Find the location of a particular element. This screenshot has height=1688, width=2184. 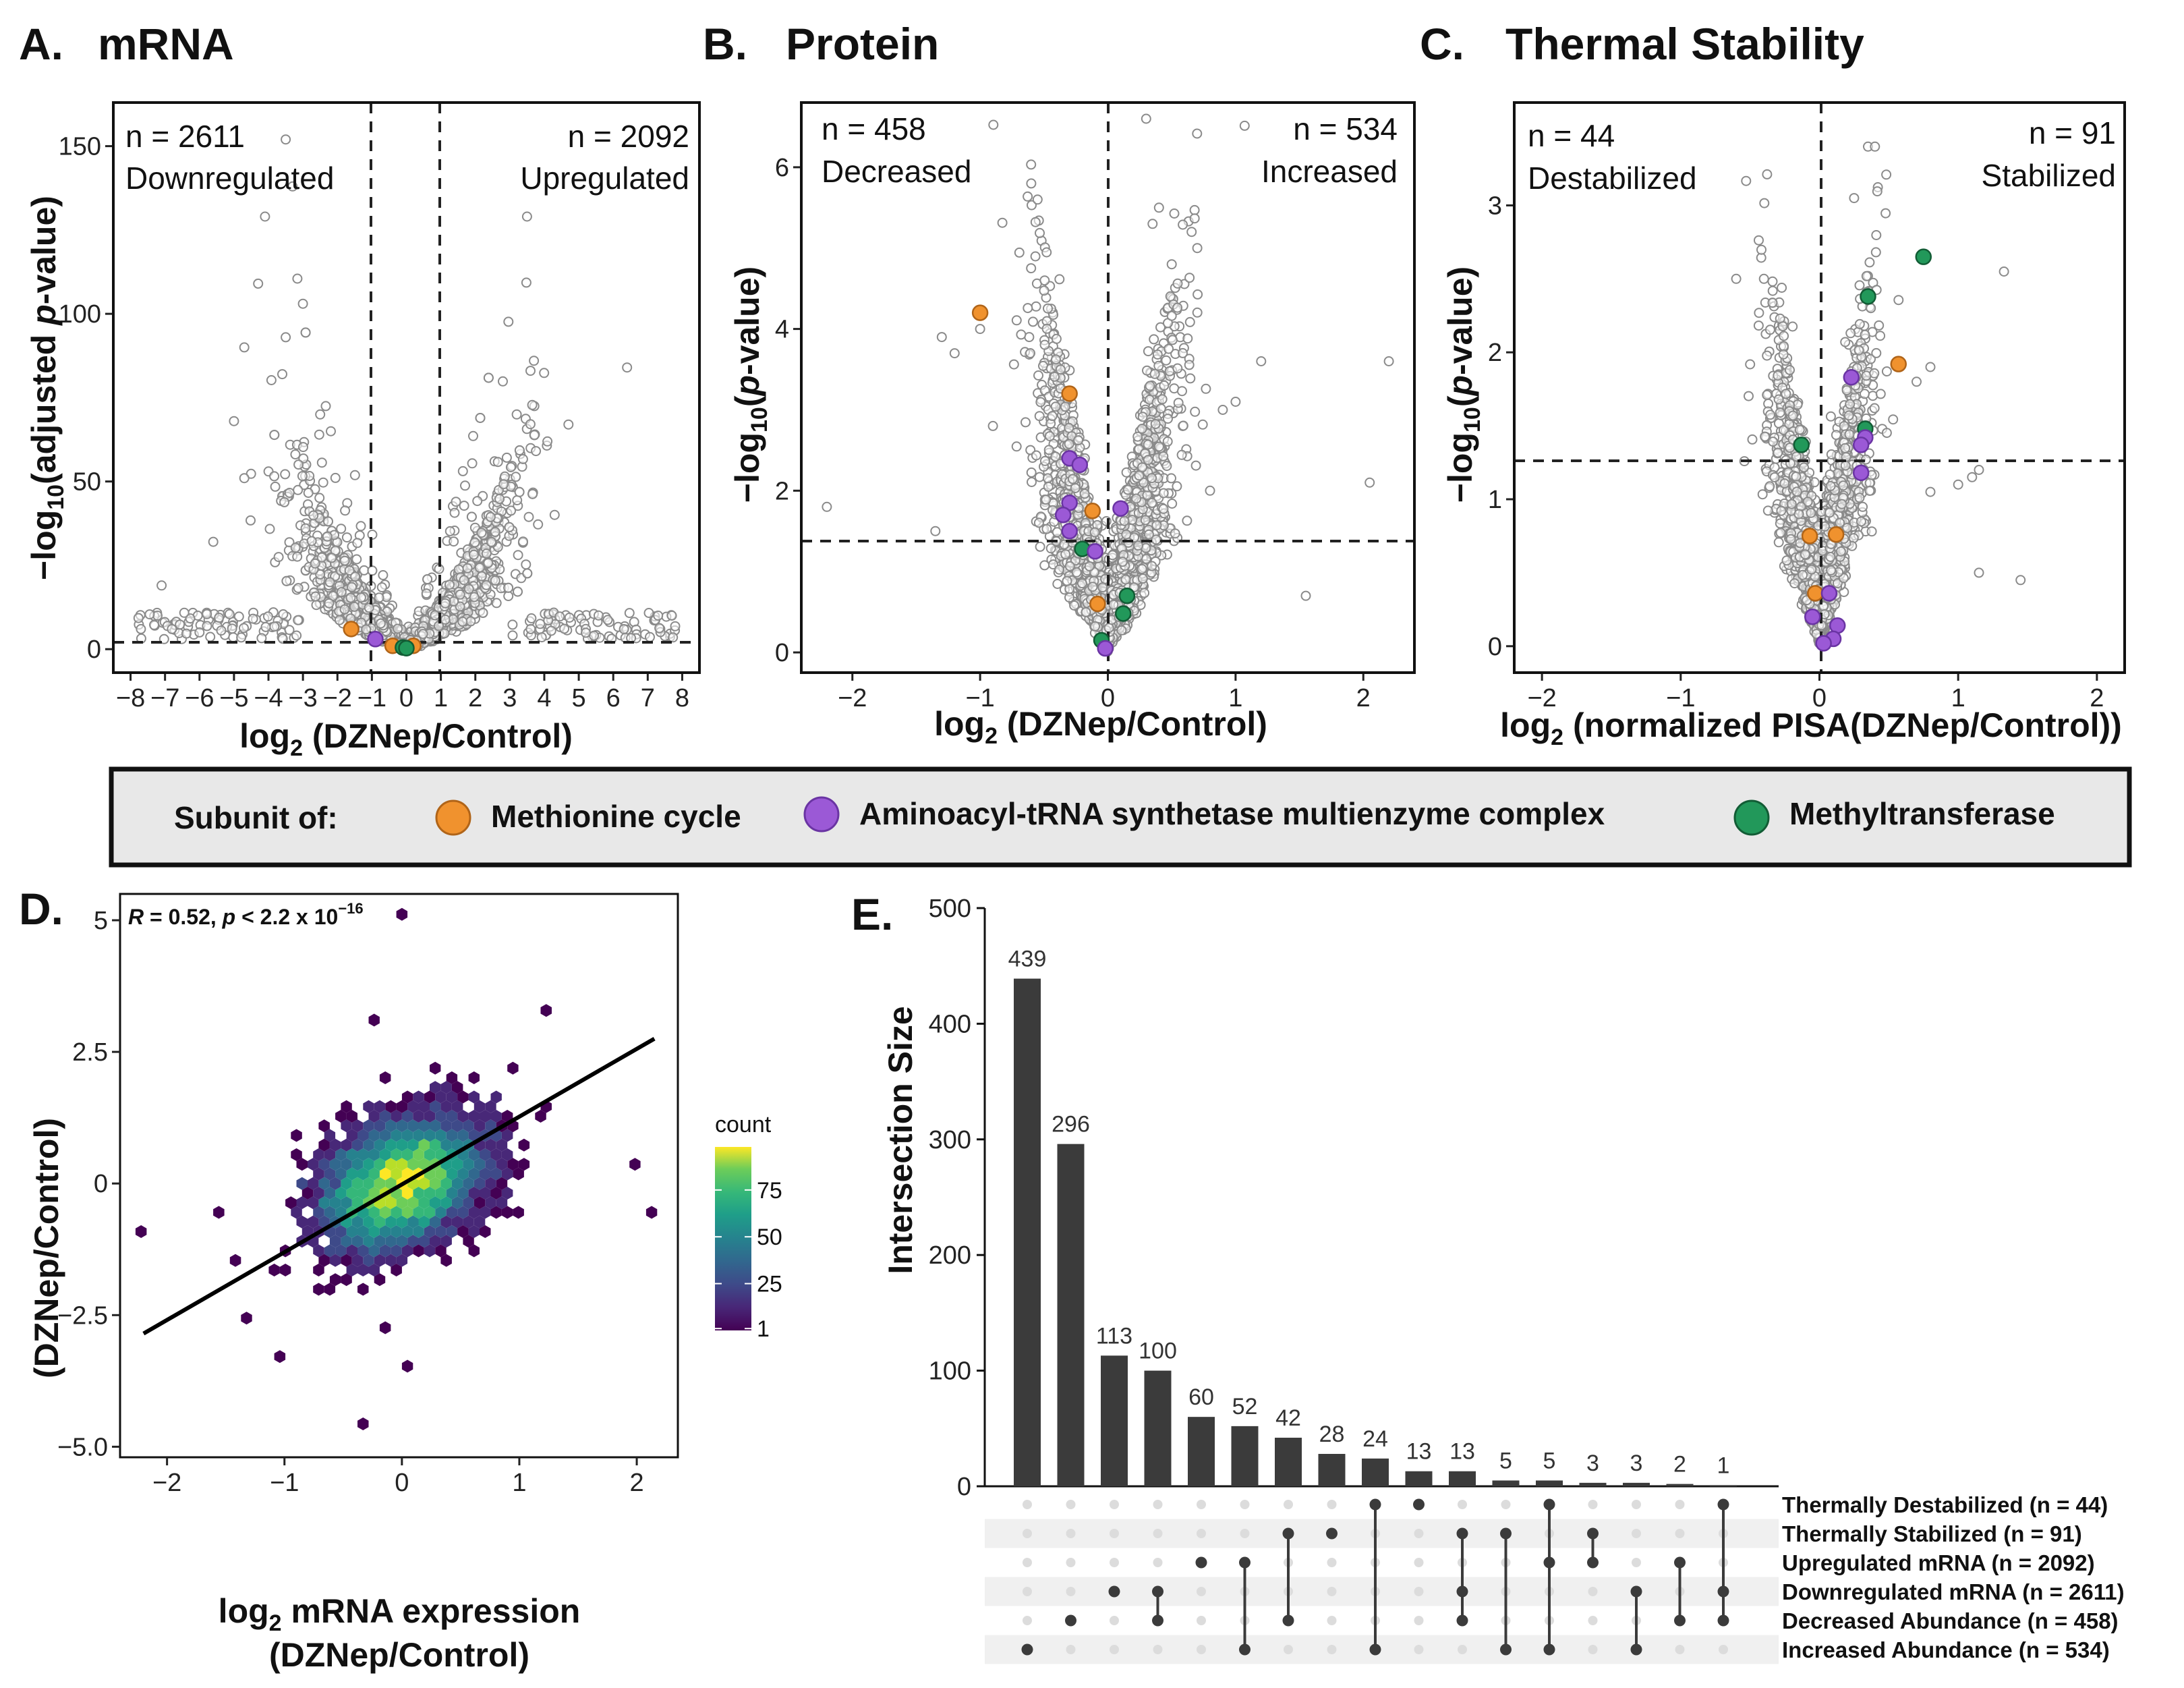

panel-a-right-label: Upregulated is located at coordinates (604, 178).